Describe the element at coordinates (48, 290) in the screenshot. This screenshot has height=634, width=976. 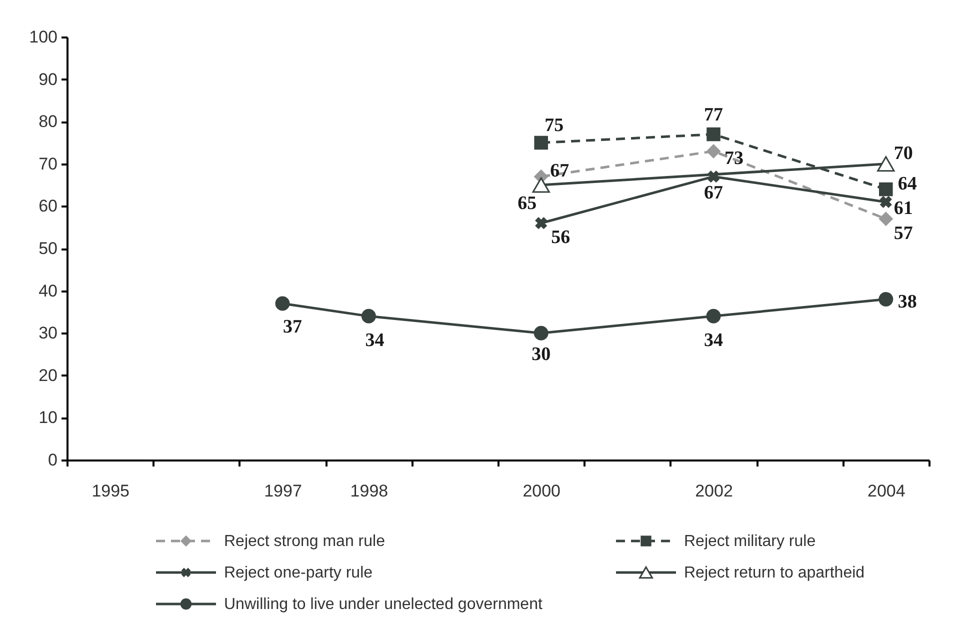
I see `y-tick-label: 40` at that location.